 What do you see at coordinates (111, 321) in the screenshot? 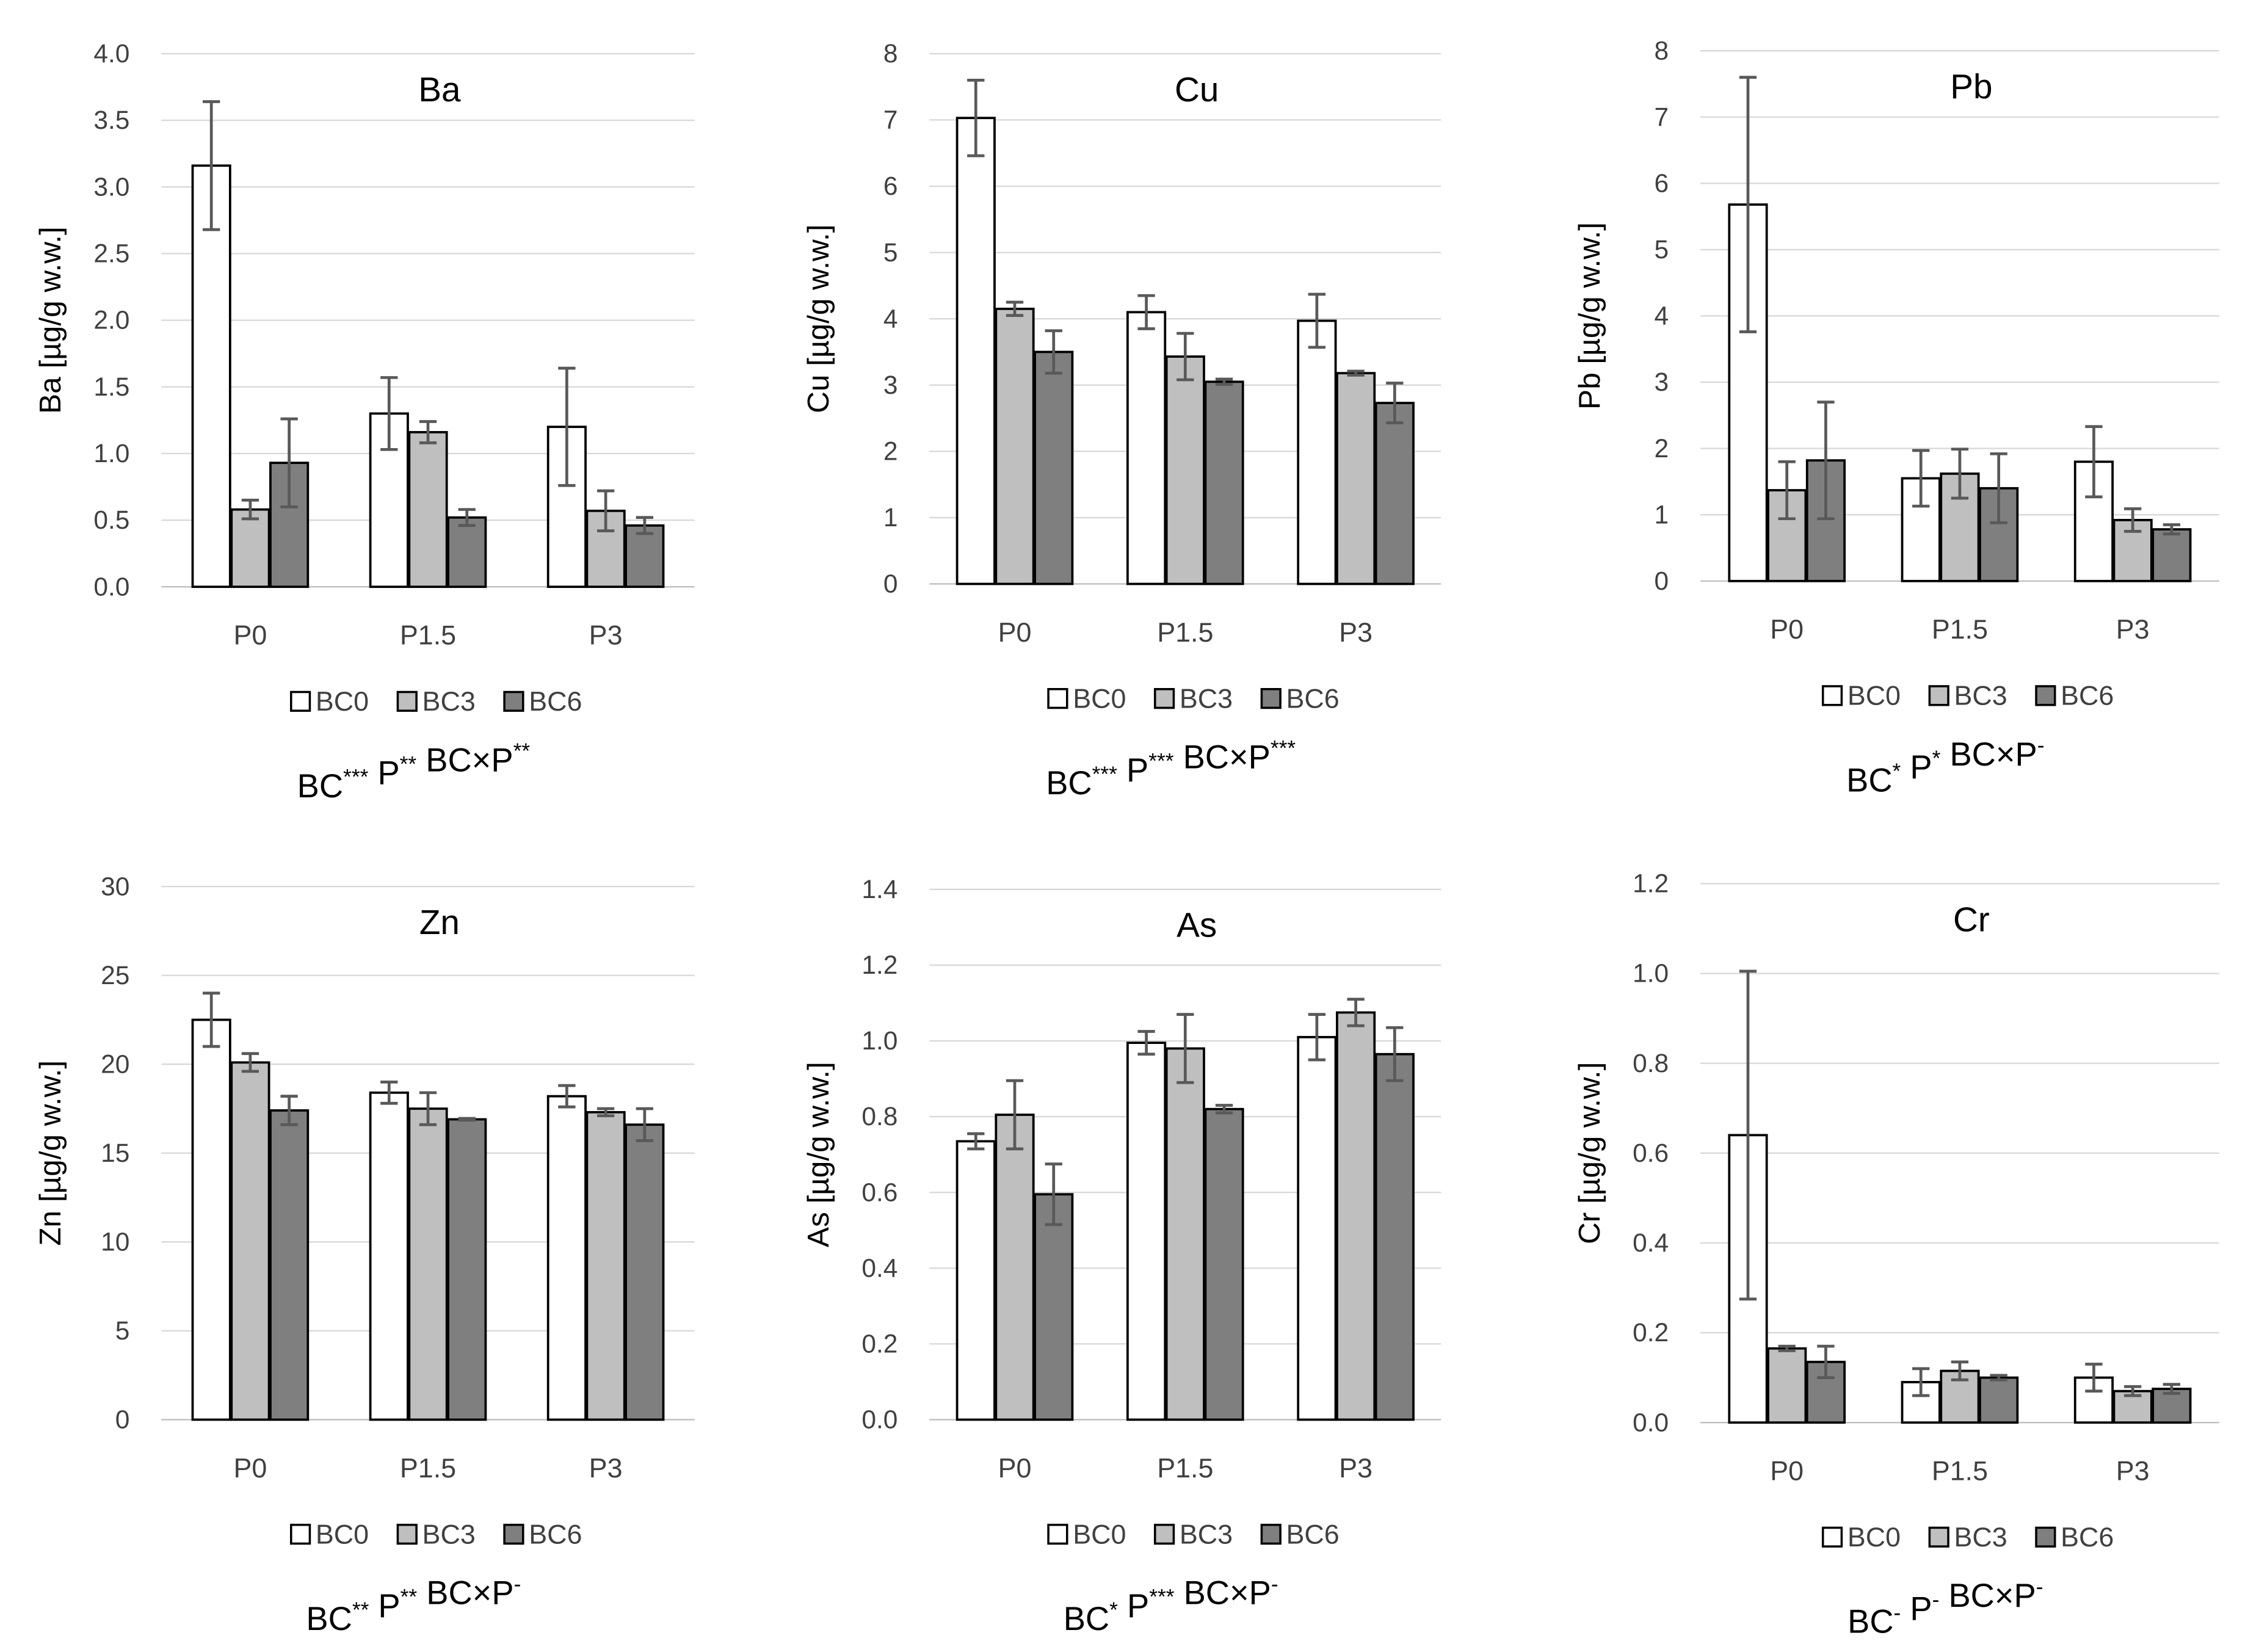
I see `y-tick-label: 2.0` at bounding box center [111, 321].